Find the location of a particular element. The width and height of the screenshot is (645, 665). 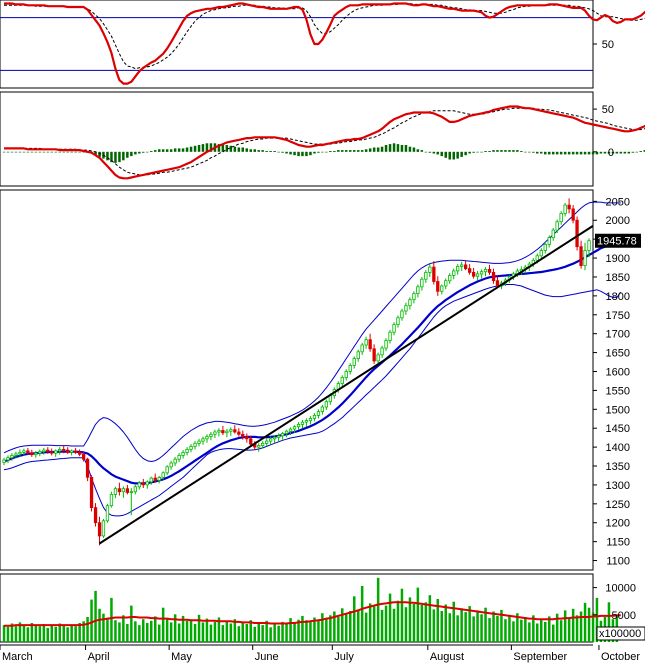

volume-moving-average is located at coordinates (312, 614).